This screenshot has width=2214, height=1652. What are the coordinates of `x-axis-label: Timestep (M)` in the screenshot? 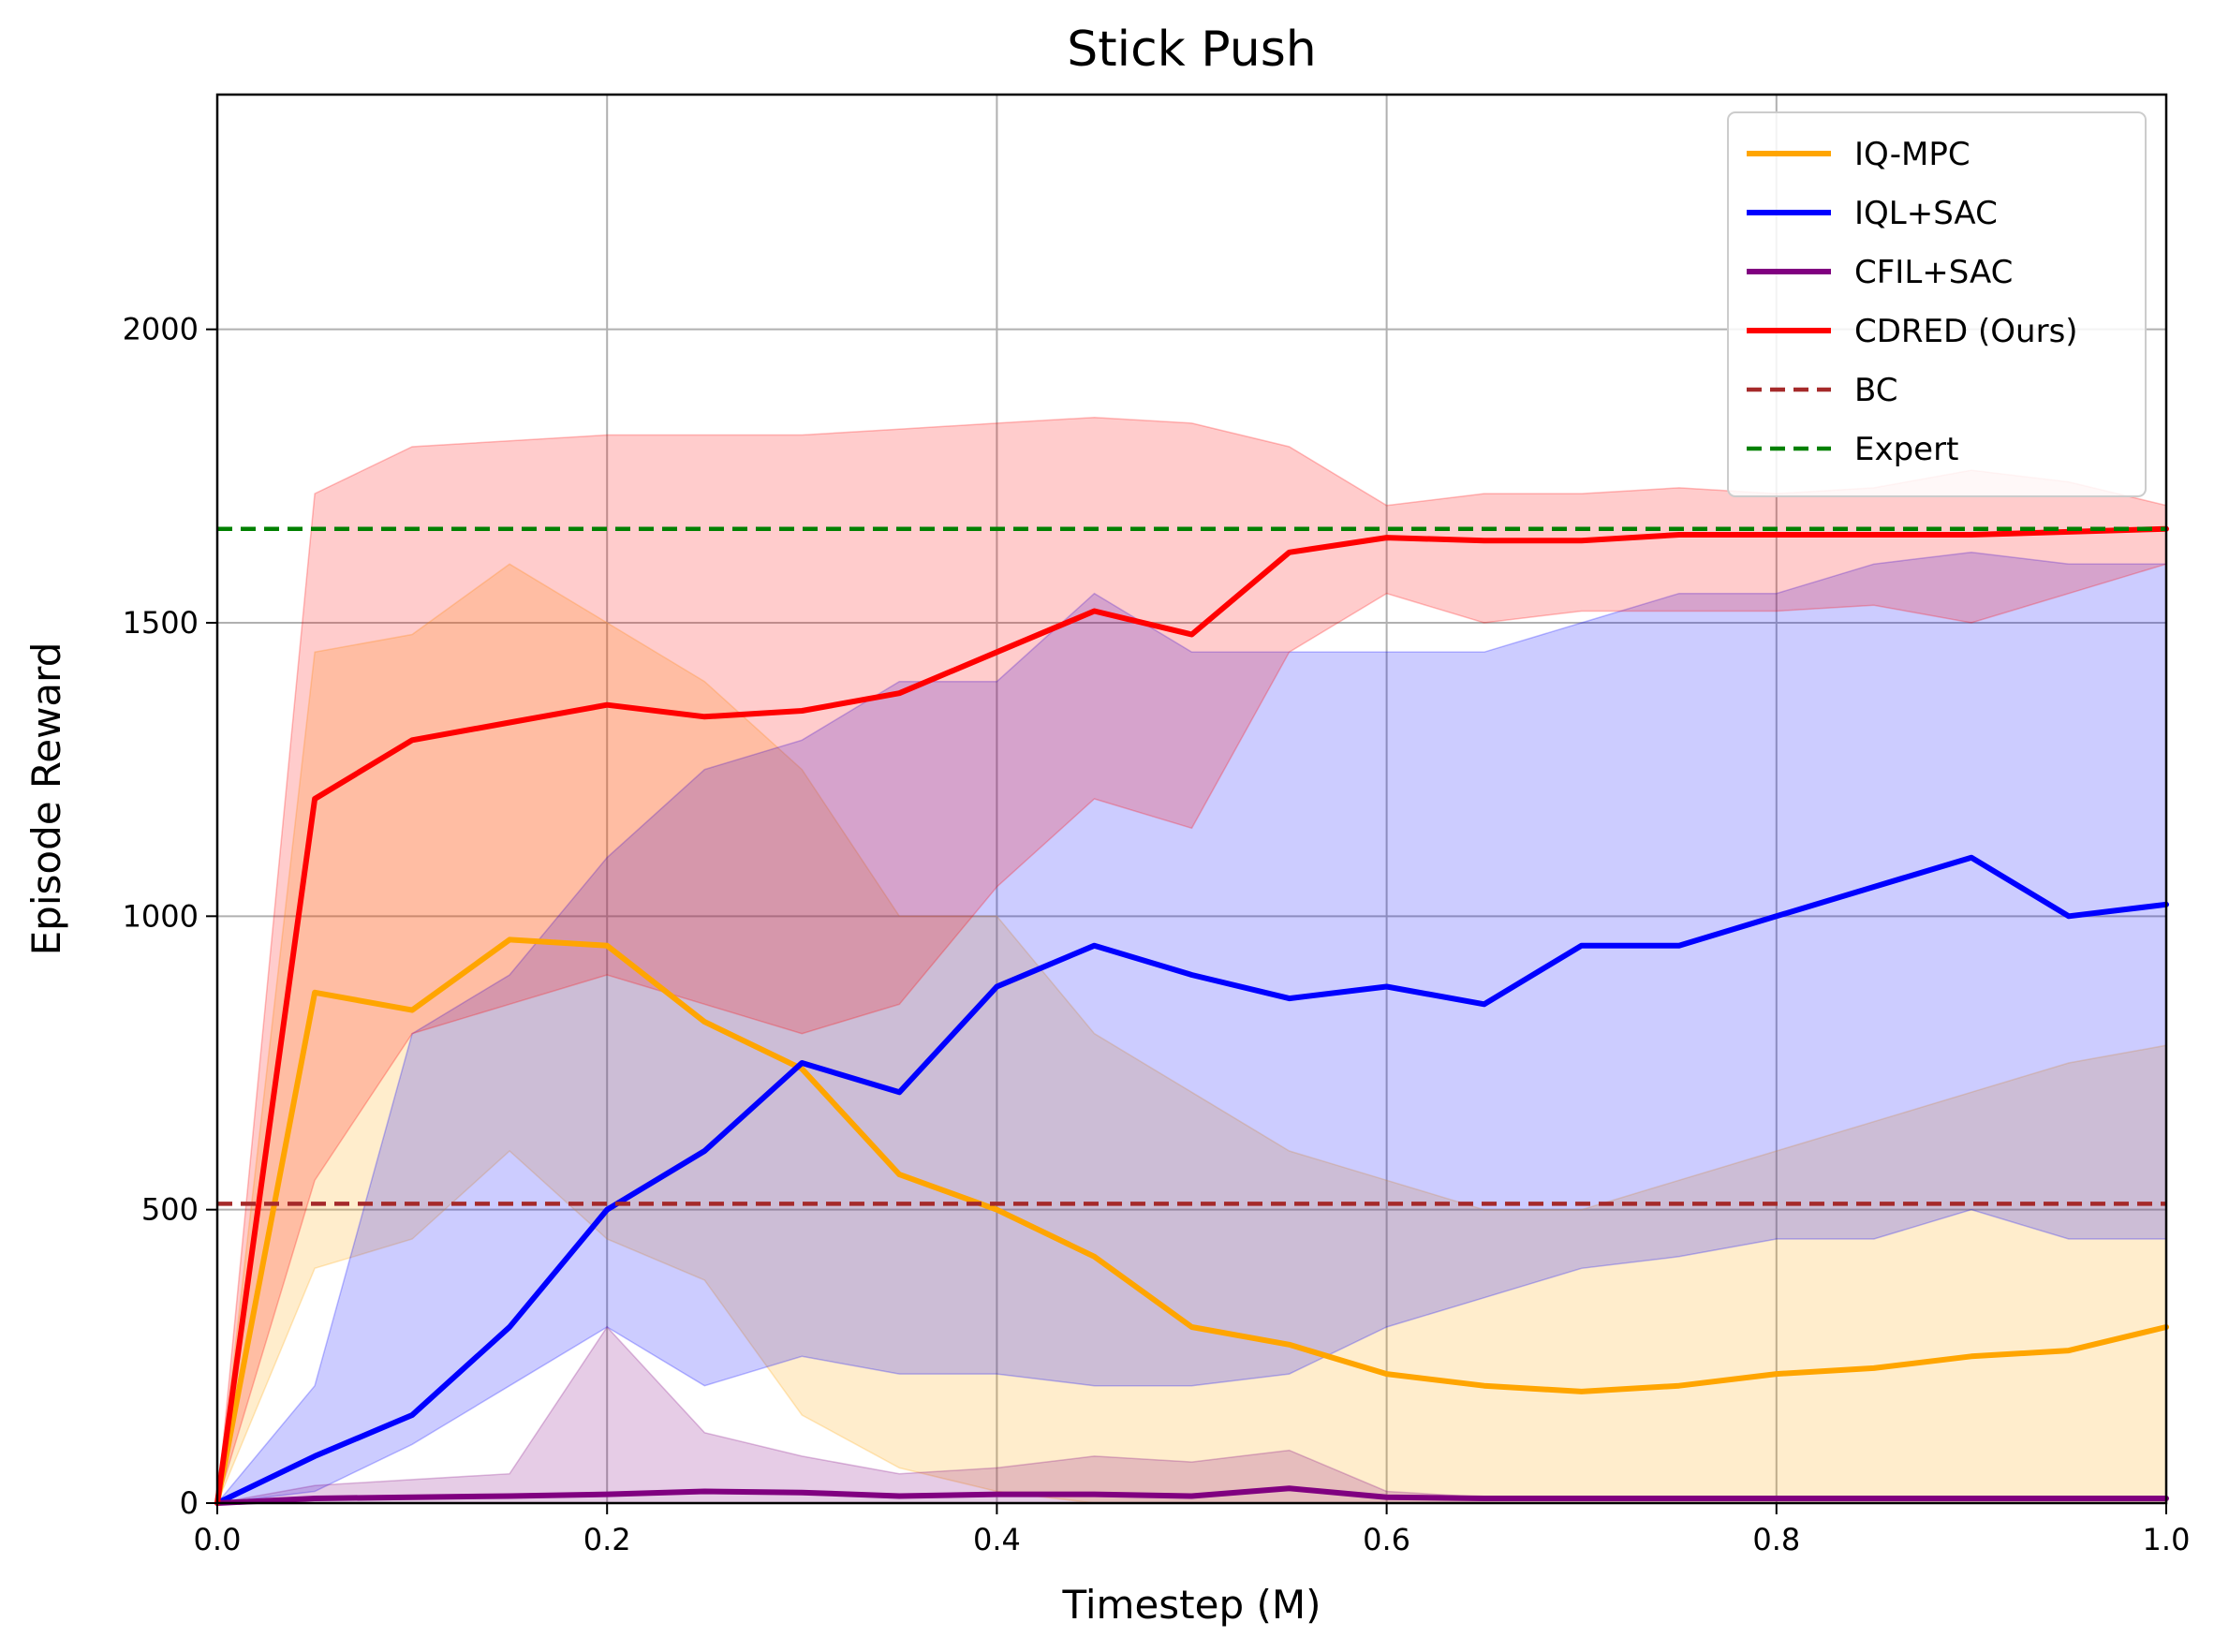 It's located at (1191, 1605).